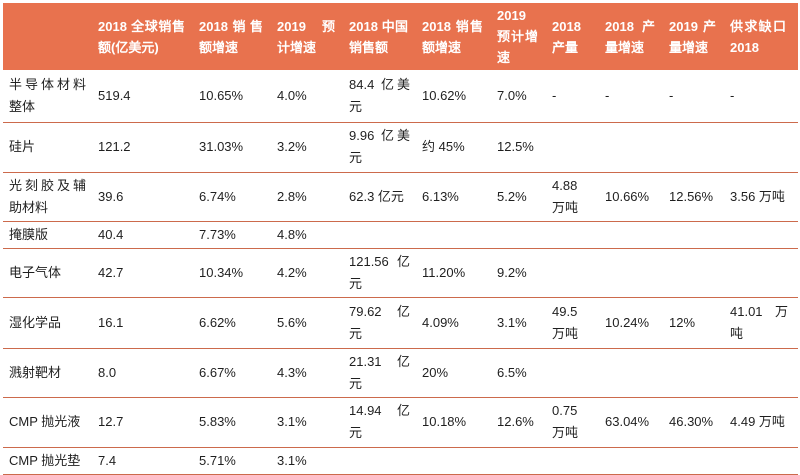  What do you see at coordinates (379, 322) in the screenshot?
I see `table-cell: 79.62 亿元` at bounding box center [379, 322].